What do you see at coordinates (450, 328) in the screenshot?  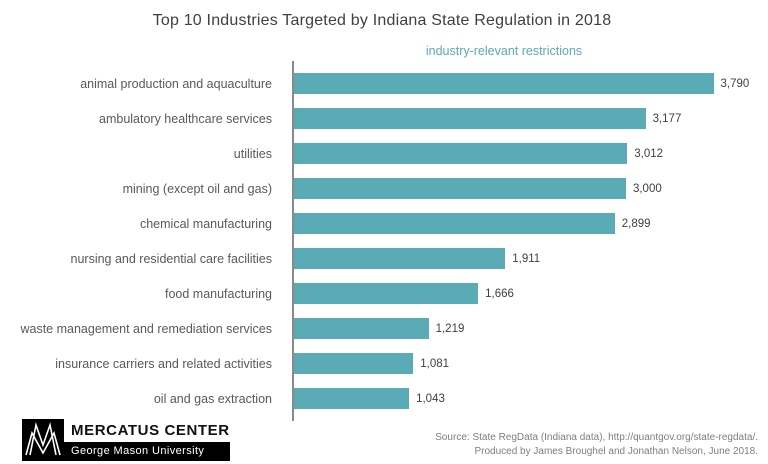 I see `value-label: 1,219` at bounding box center [450, 328].